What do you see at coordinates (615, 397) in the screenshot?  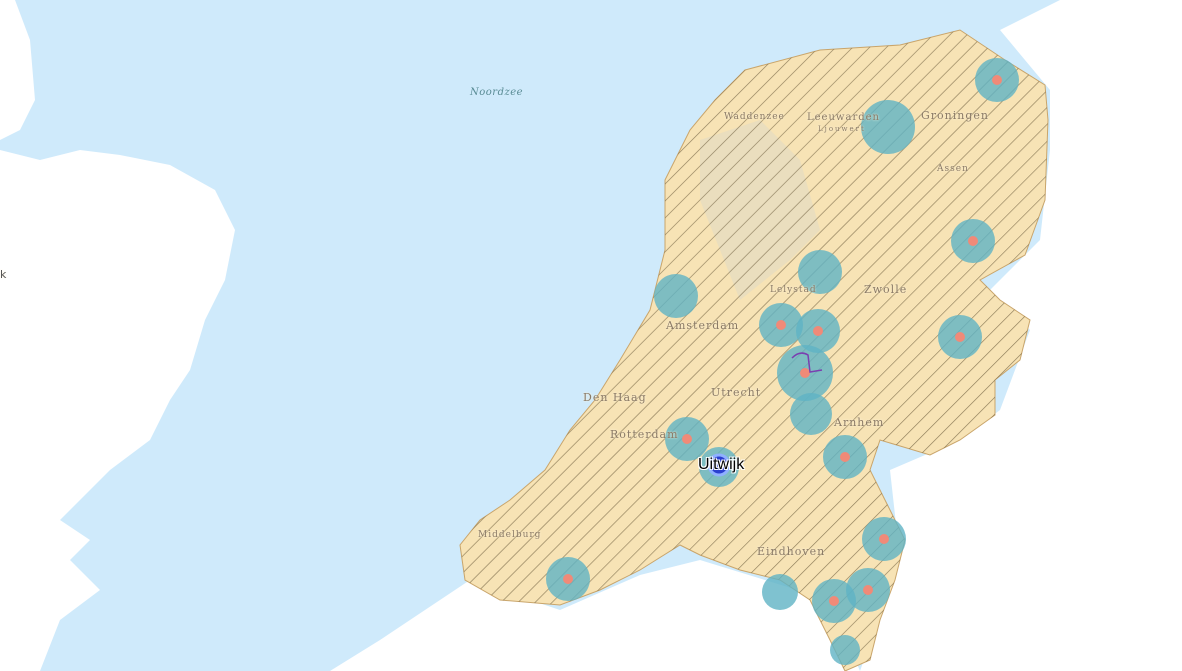 I see `label-den-haag: Den Haag` at bounding box center [615, 397].